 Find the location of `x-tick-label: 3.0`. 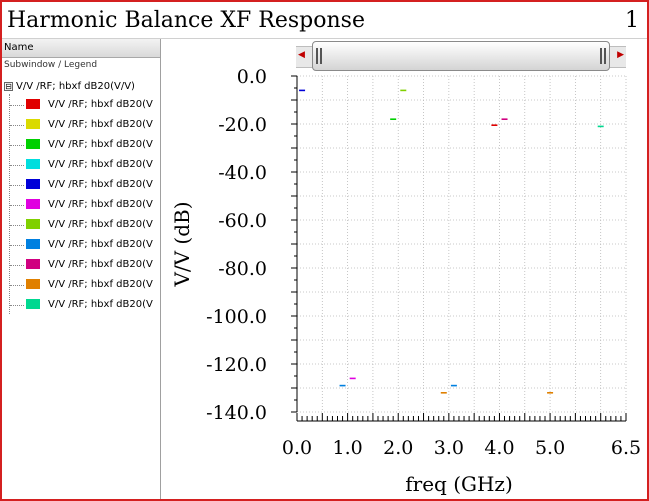

x-tick-label: 3.0 is located at coordinates (449, 448).